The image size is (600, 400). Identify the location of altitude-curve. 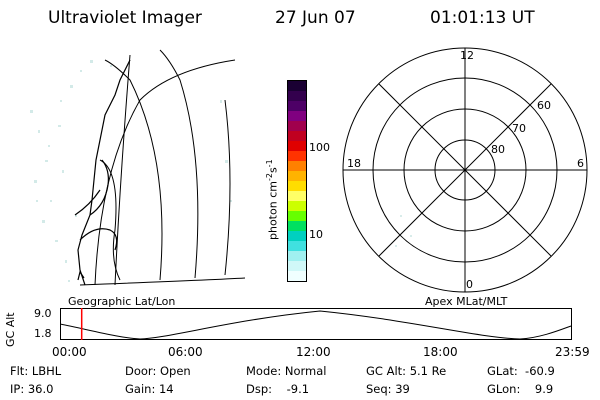
(316, 325).